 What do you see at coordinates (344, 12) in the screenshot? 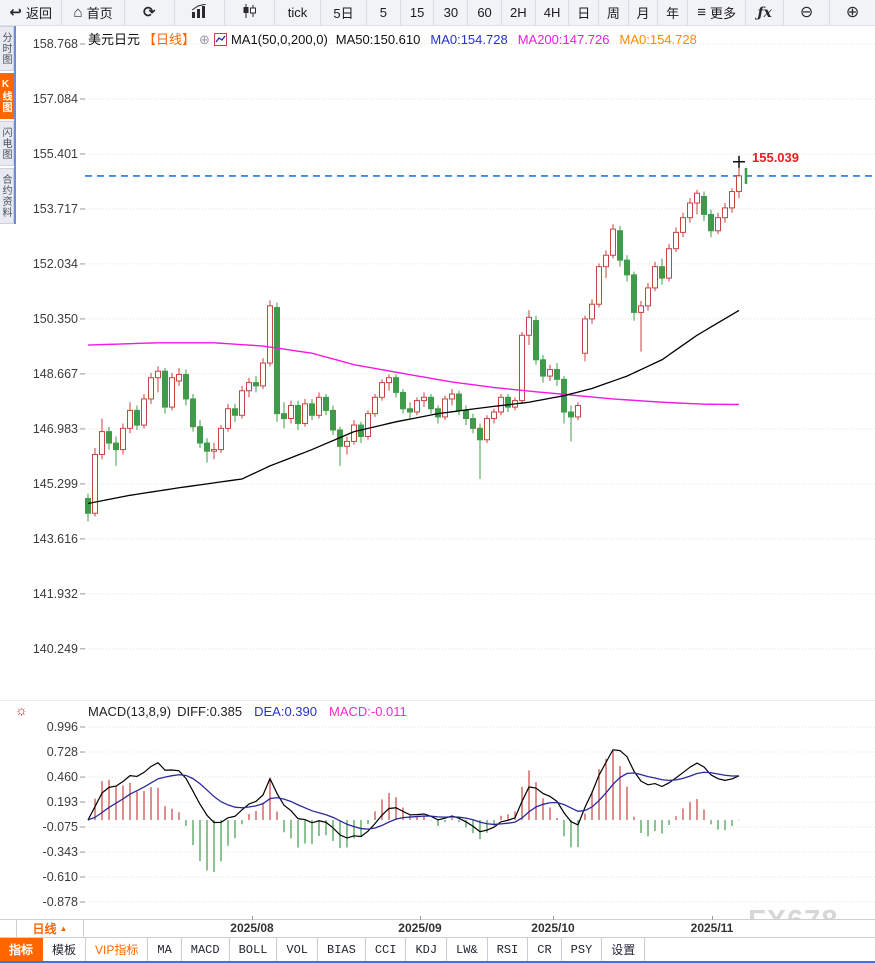
I see `period-5d-button: 5日` at bounding box center [344, 12].